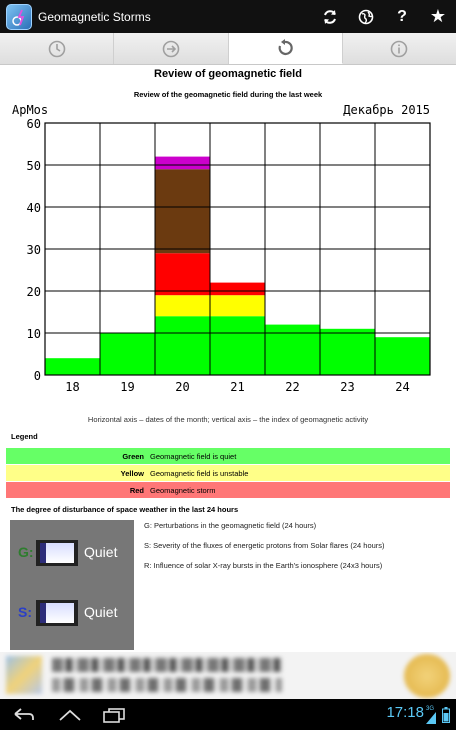 The image size is (456, 730). I want to click on tab-bar, so click(228, 49).